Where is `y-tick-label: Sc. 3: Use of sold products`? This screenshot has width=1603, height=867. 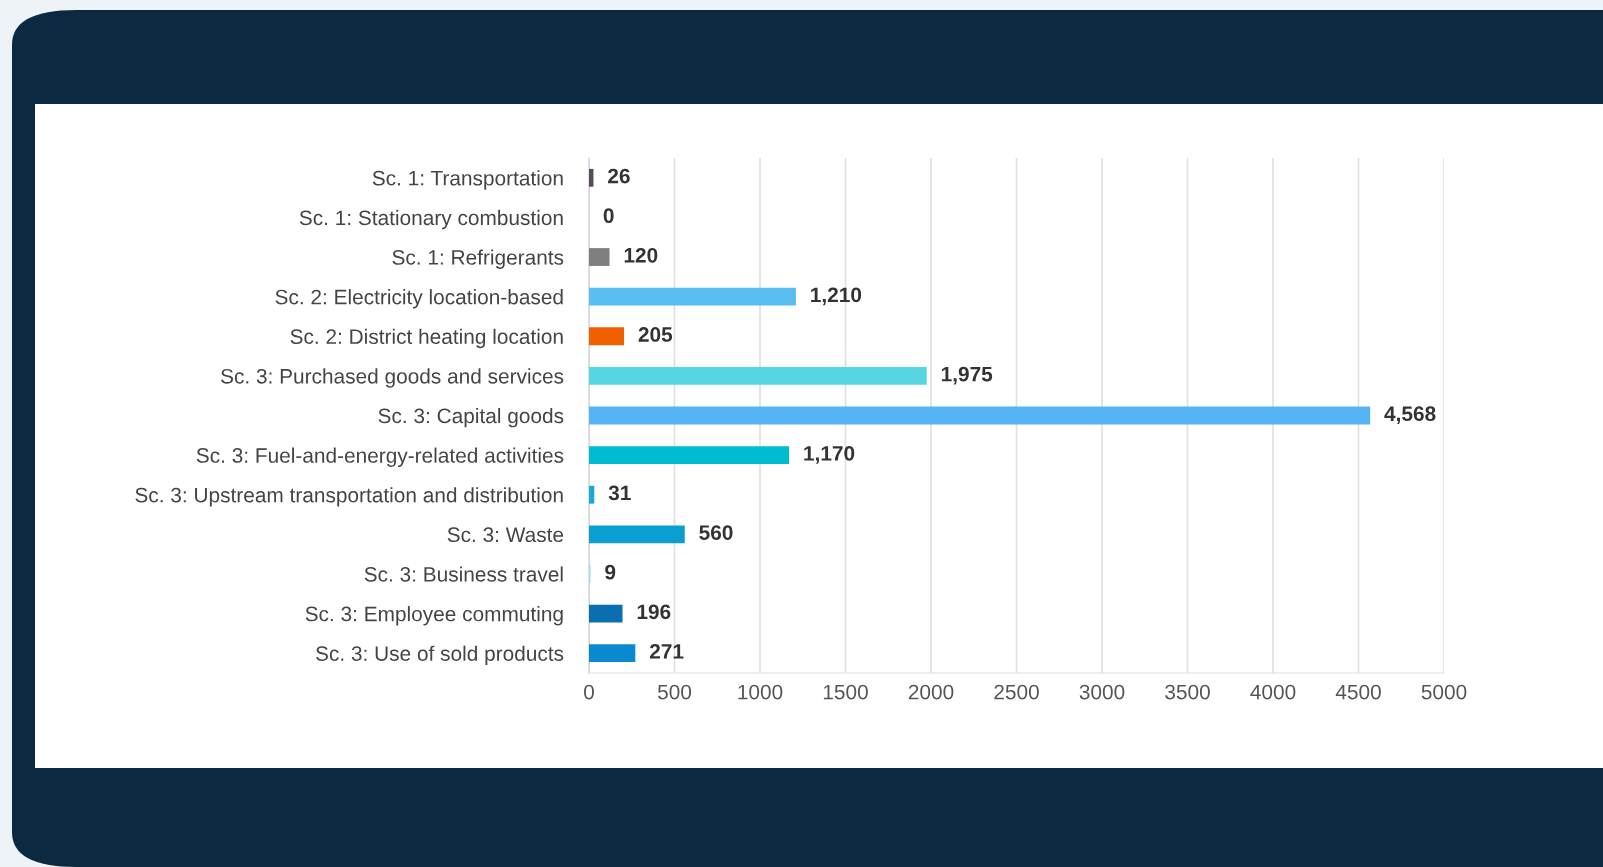
y-tick-label: Sc. 3: Use of sold products is located at coordinates (440, 655).